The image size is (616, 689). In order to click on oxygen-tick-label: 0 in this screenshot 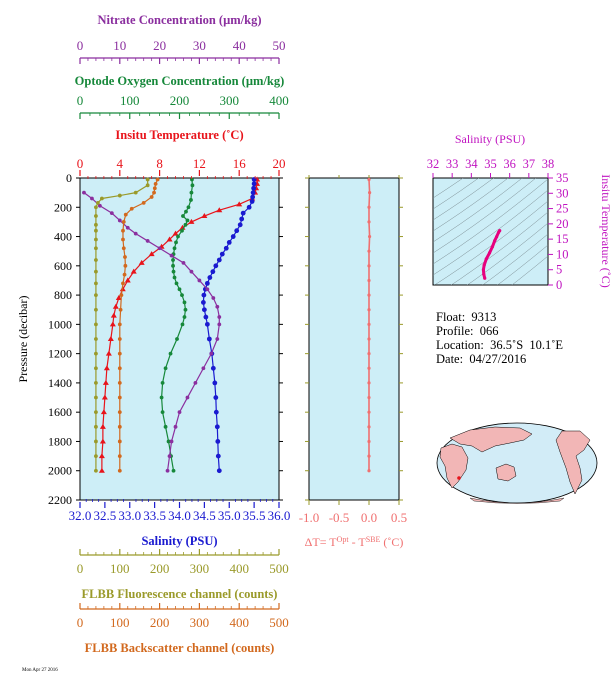, I will do `click(80, 100)`.